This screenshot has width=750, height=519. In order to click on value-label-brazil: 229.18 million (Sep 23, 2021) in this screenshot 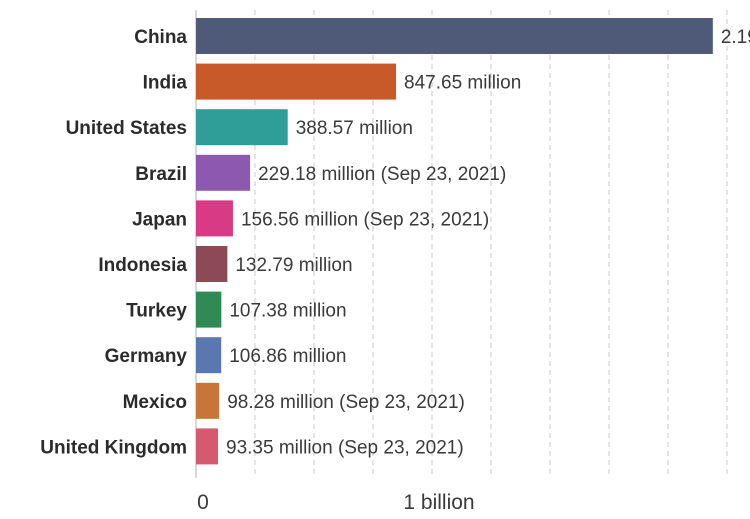, I will do `click(382, 174)`.